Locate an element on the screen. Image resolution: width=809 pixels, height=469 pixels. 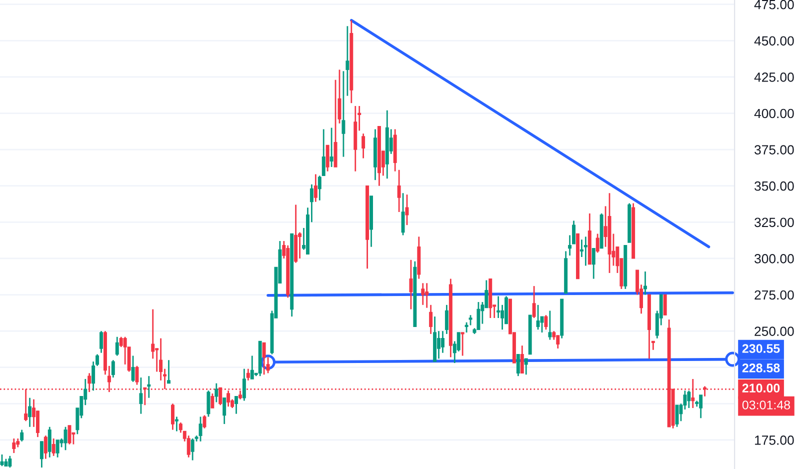
y-tick-label: 425.00 is located at coordinates (774, 77).